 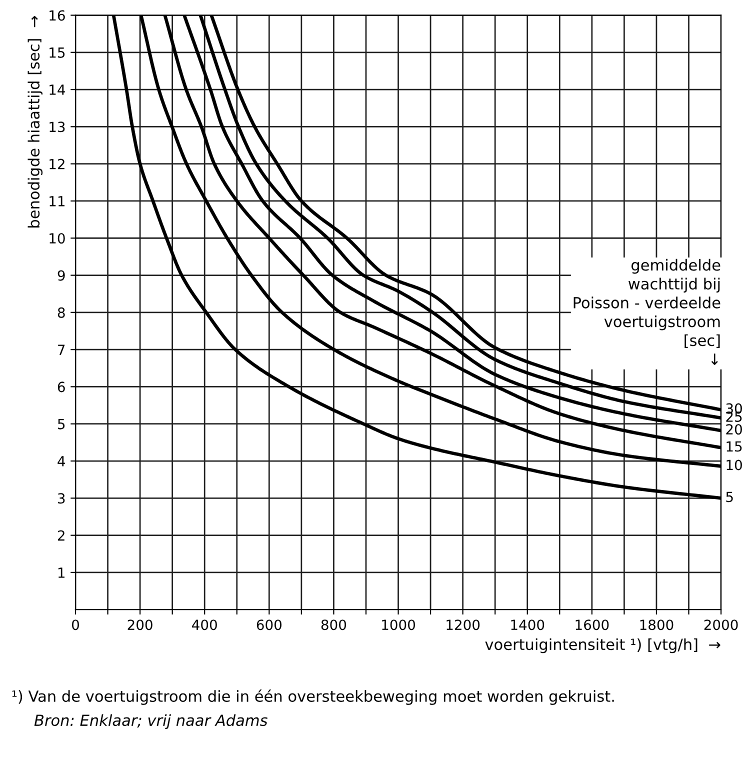 I want to click on y-tick-label: 9, so click(x=61, y=275).